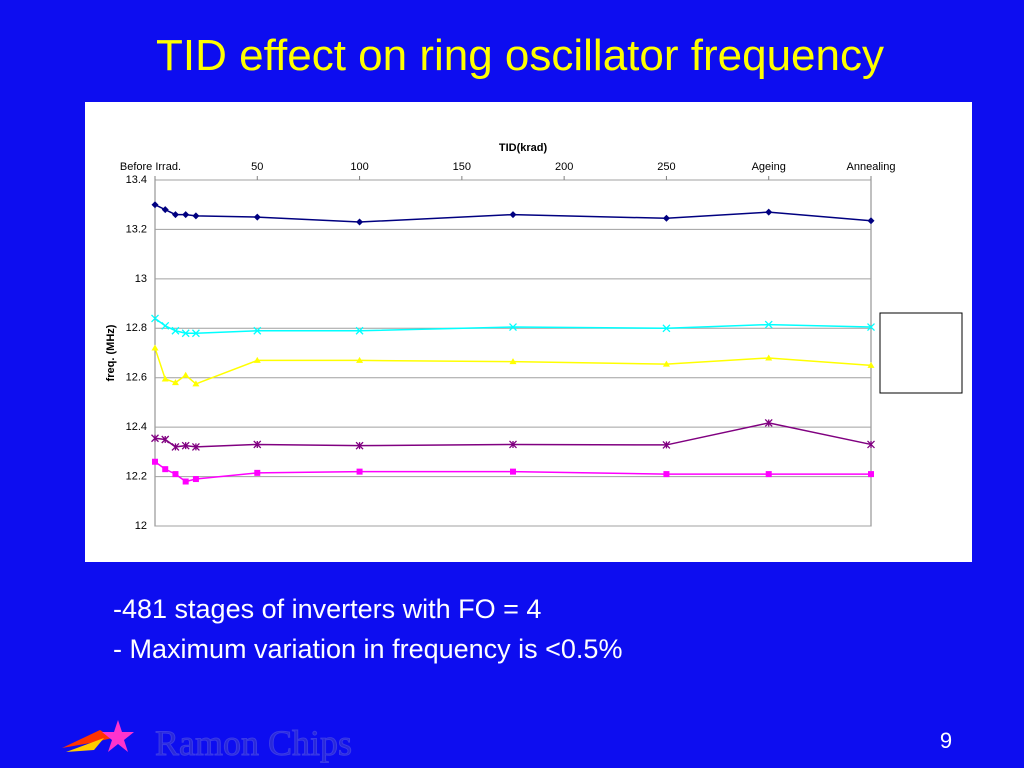  Describe the element at coordinates (946, 740) in the screenshot. I see `page-number: 9` at that location.